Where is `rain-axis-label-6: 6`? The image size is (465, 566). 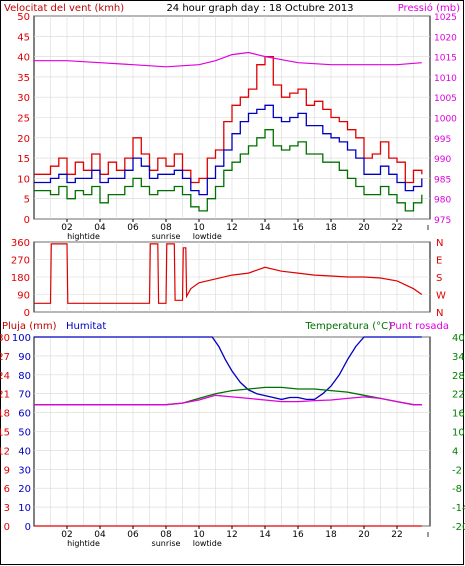 rain-axis-label-6: 6 is located at coordinates (7, 489).